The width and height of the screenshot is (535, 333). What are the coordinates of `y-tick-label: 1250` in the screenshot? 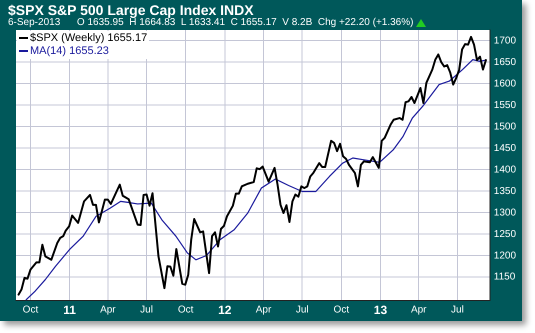 It's located at (505, 234).